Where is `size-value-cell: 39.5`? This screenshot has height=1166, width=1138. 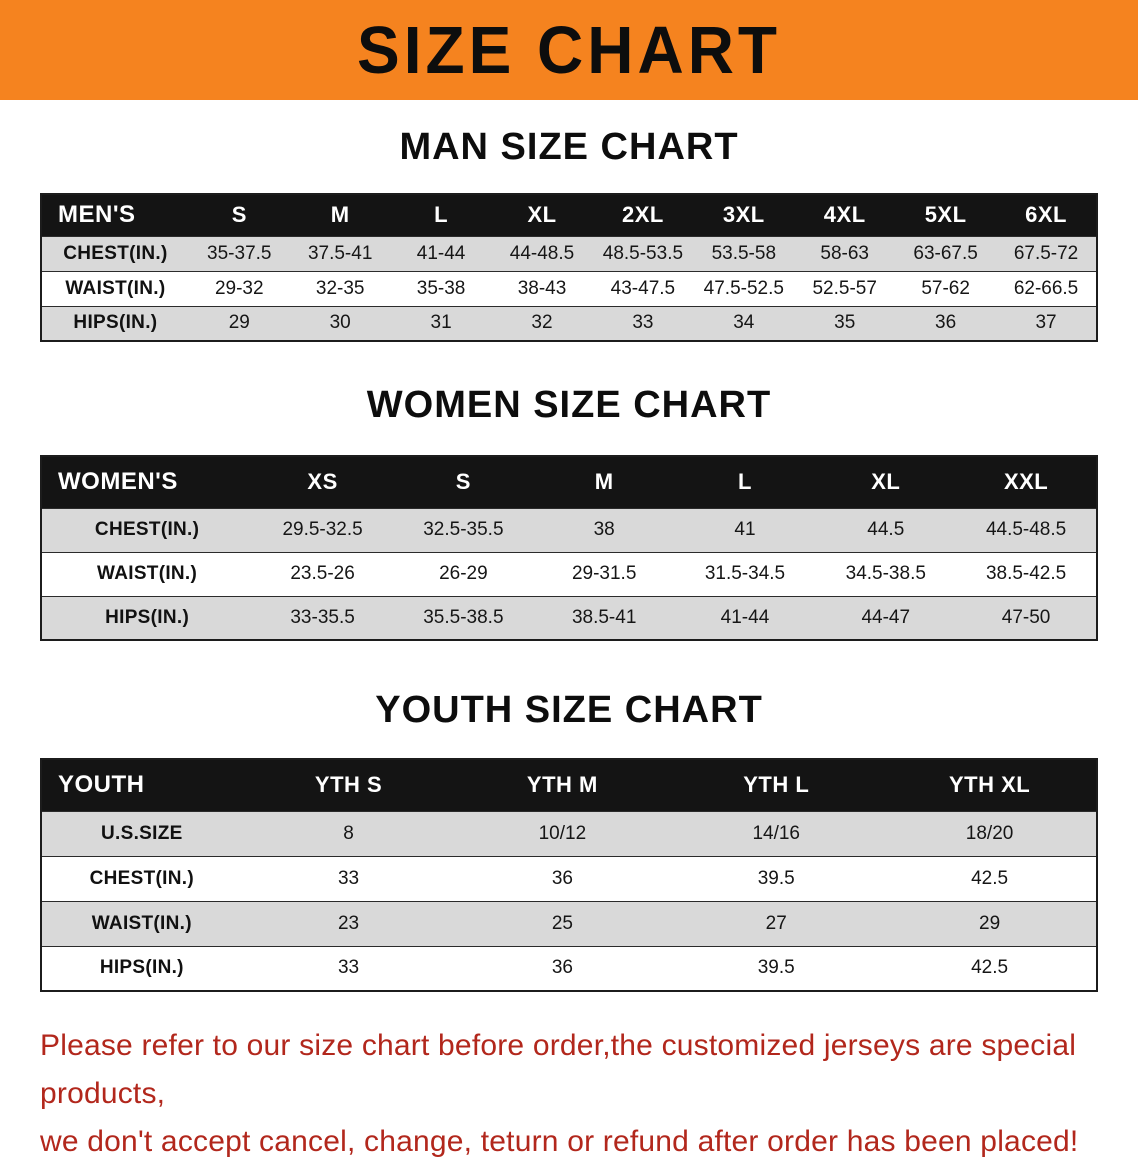 size-value-cell: 39.5 is located at coordinates (776, 878).